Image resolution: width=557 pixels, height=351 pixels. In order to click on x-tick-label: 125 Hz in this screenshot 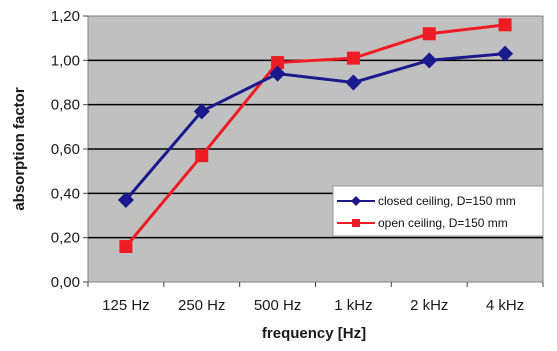, I will do `click(126, 305)`.